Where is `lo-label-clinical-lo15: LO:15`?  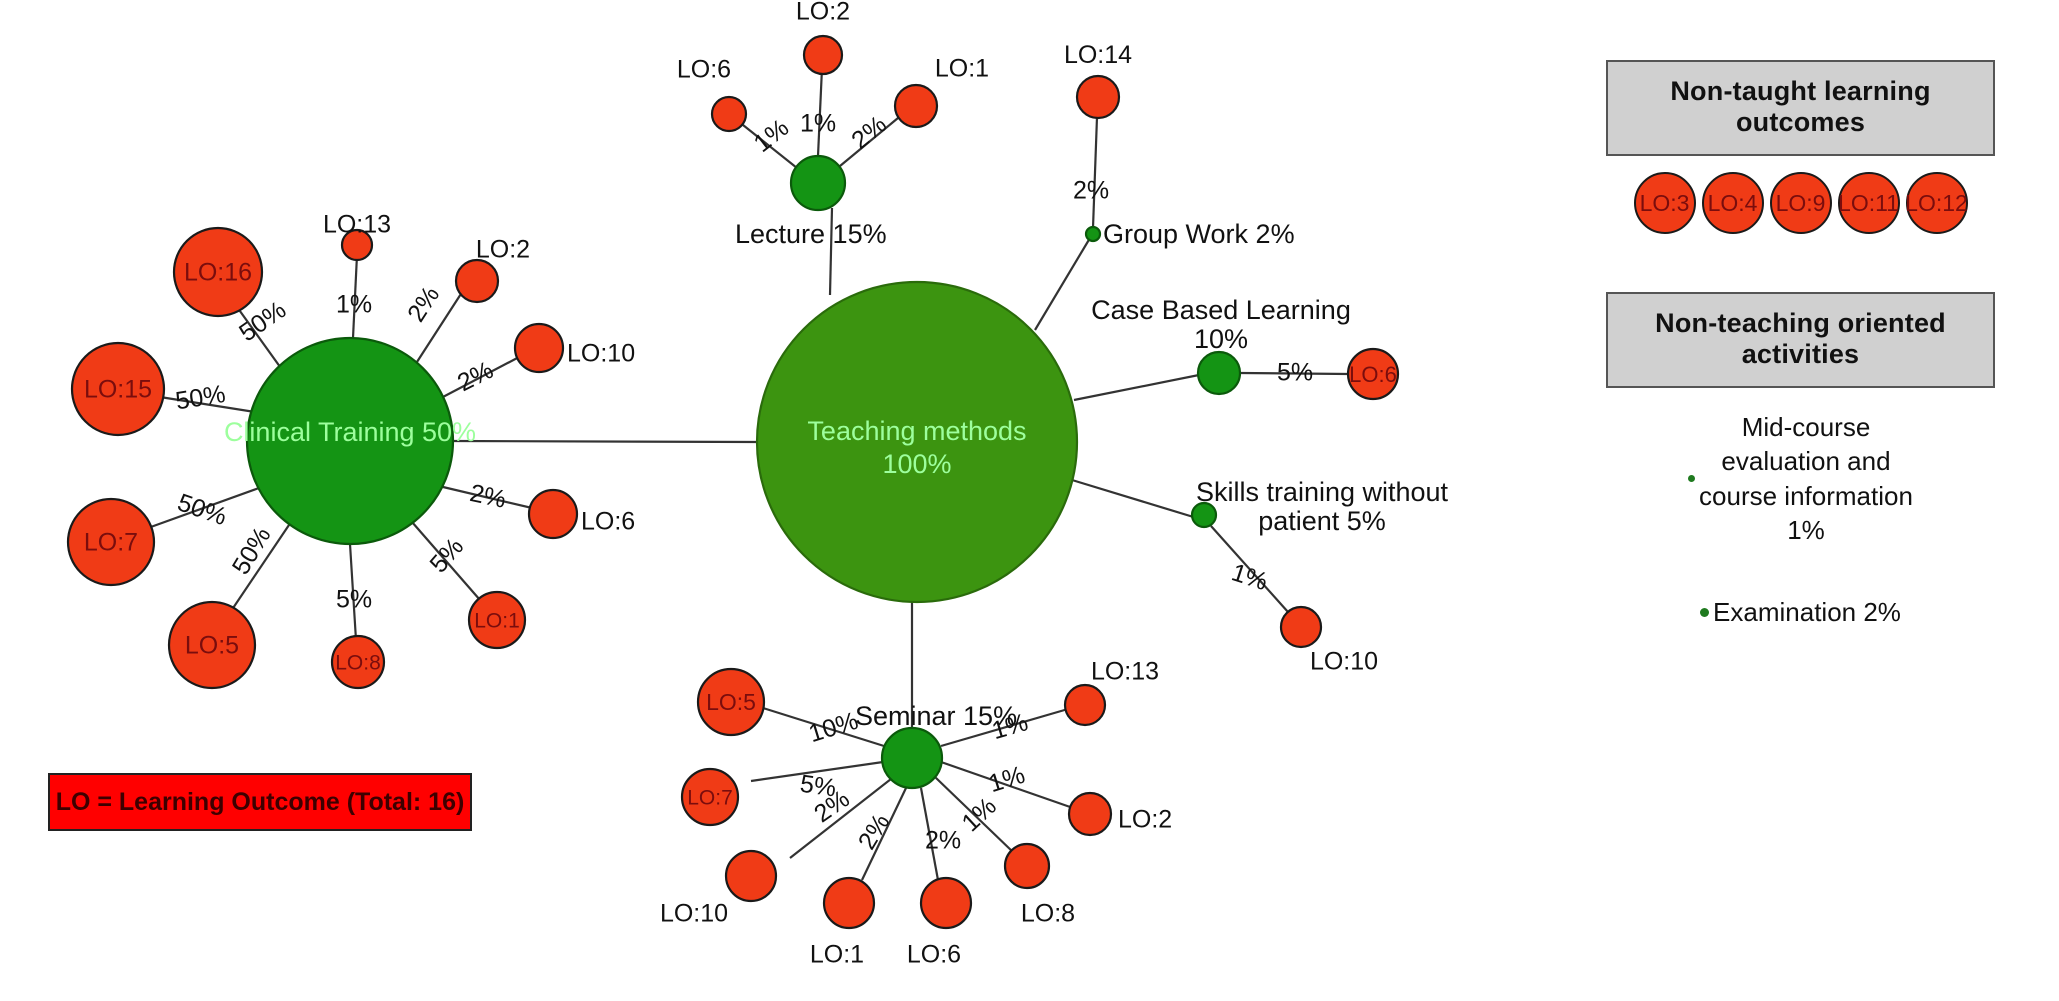
lo-label-clinical-lo15: LO:15 is located at coordinates (118, 390).